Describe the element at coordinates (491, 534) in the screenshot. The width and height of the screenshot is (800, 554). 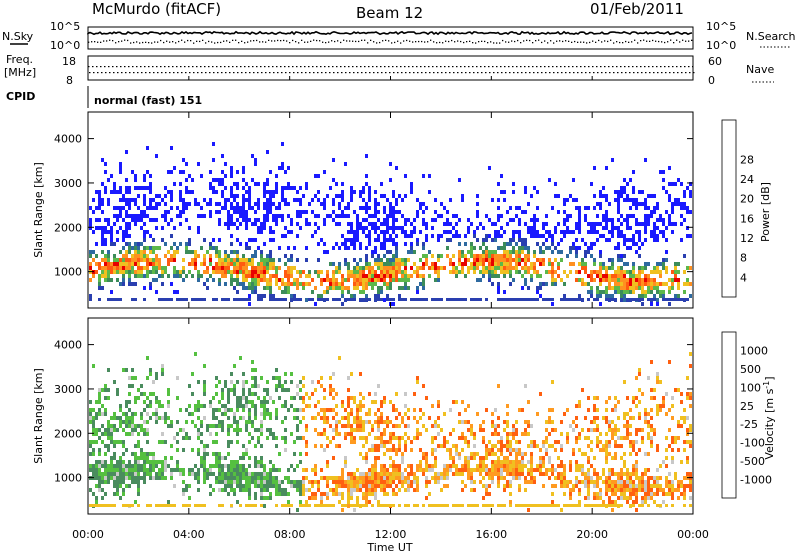
I see `x-tick-label: 16:00` at that location.